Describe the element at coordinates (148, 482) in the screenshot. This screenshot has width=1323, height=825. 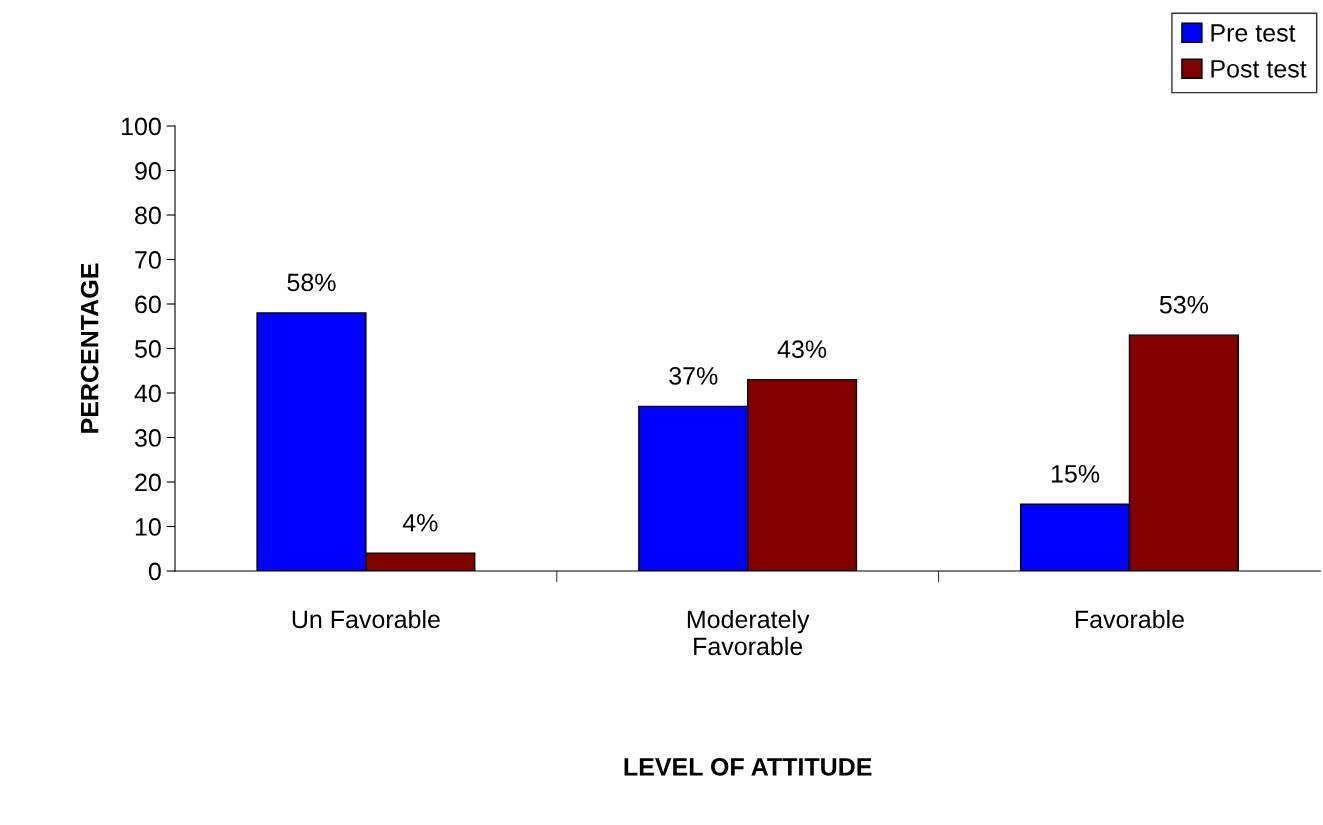
I see `y-tick-label: 20` at that location.